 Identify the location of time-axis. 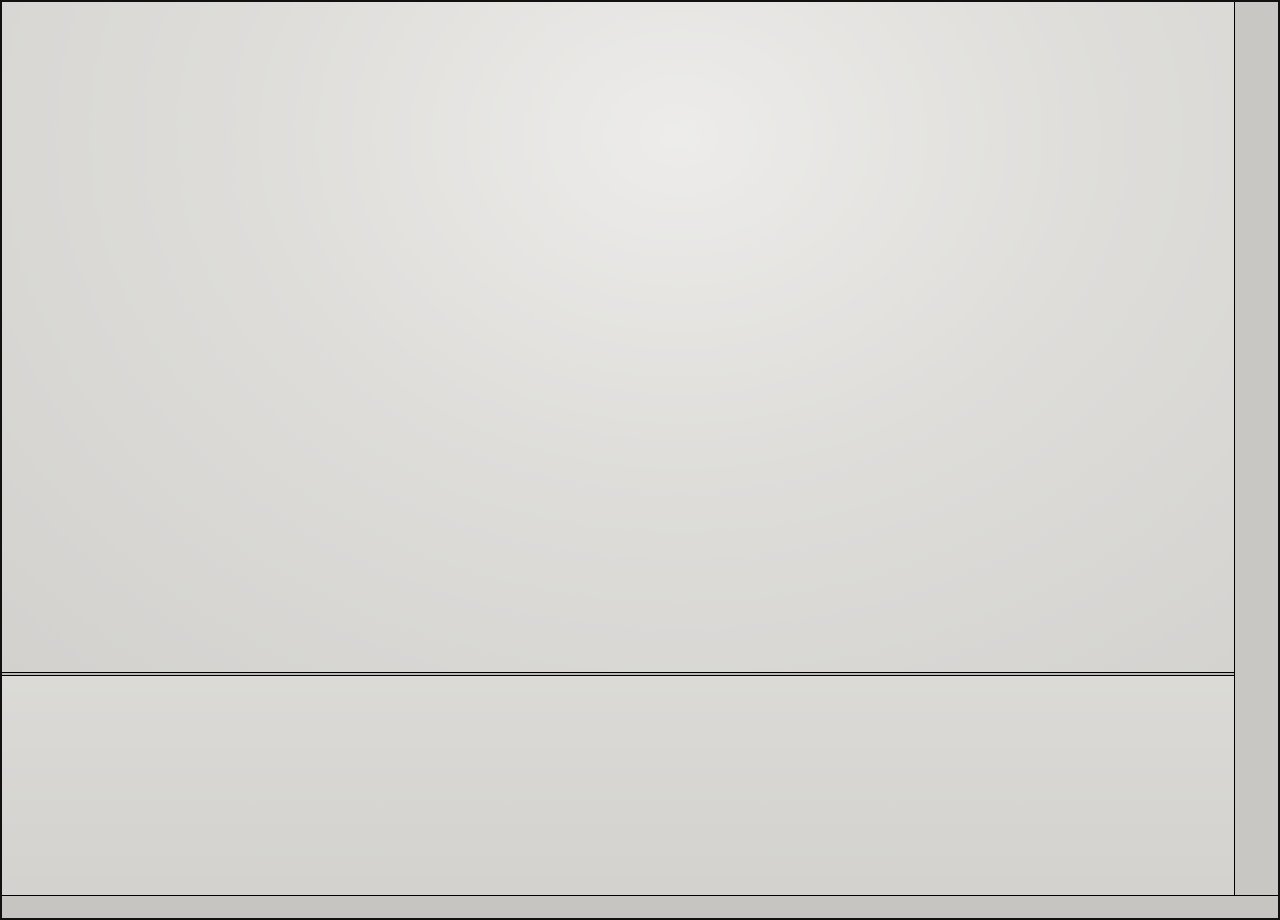
(640, 906).